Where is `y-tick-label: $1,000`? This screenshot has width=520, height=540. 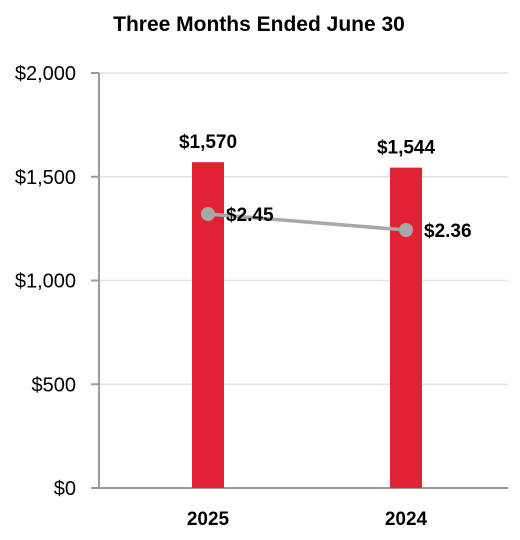
y-tick-label: $1,000 is located at coordinates (45, 282).